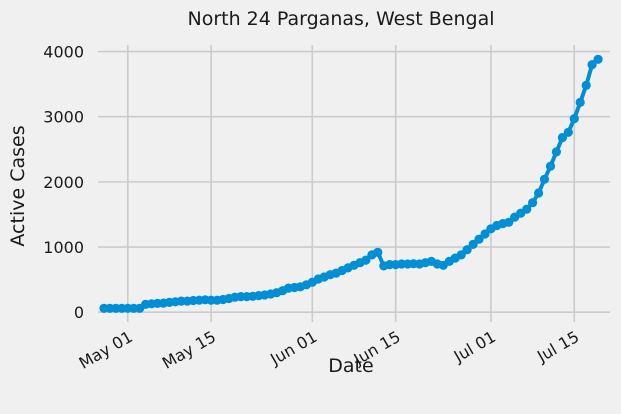  I want to click on y-axis-title: Active Cases, so click(18, 185).